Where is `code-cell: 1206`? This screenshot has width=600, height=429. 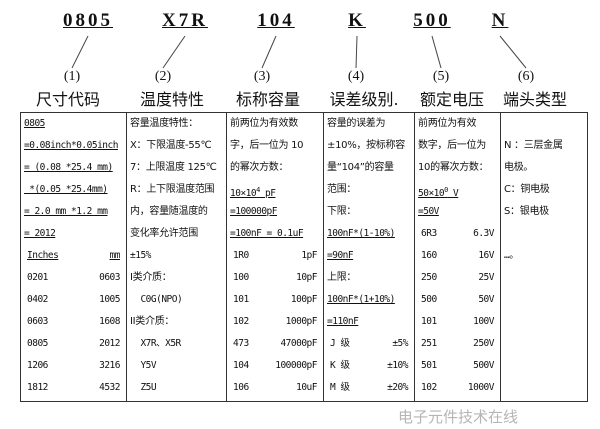 code-cell: 1206 is located at coordinates (37, 365).